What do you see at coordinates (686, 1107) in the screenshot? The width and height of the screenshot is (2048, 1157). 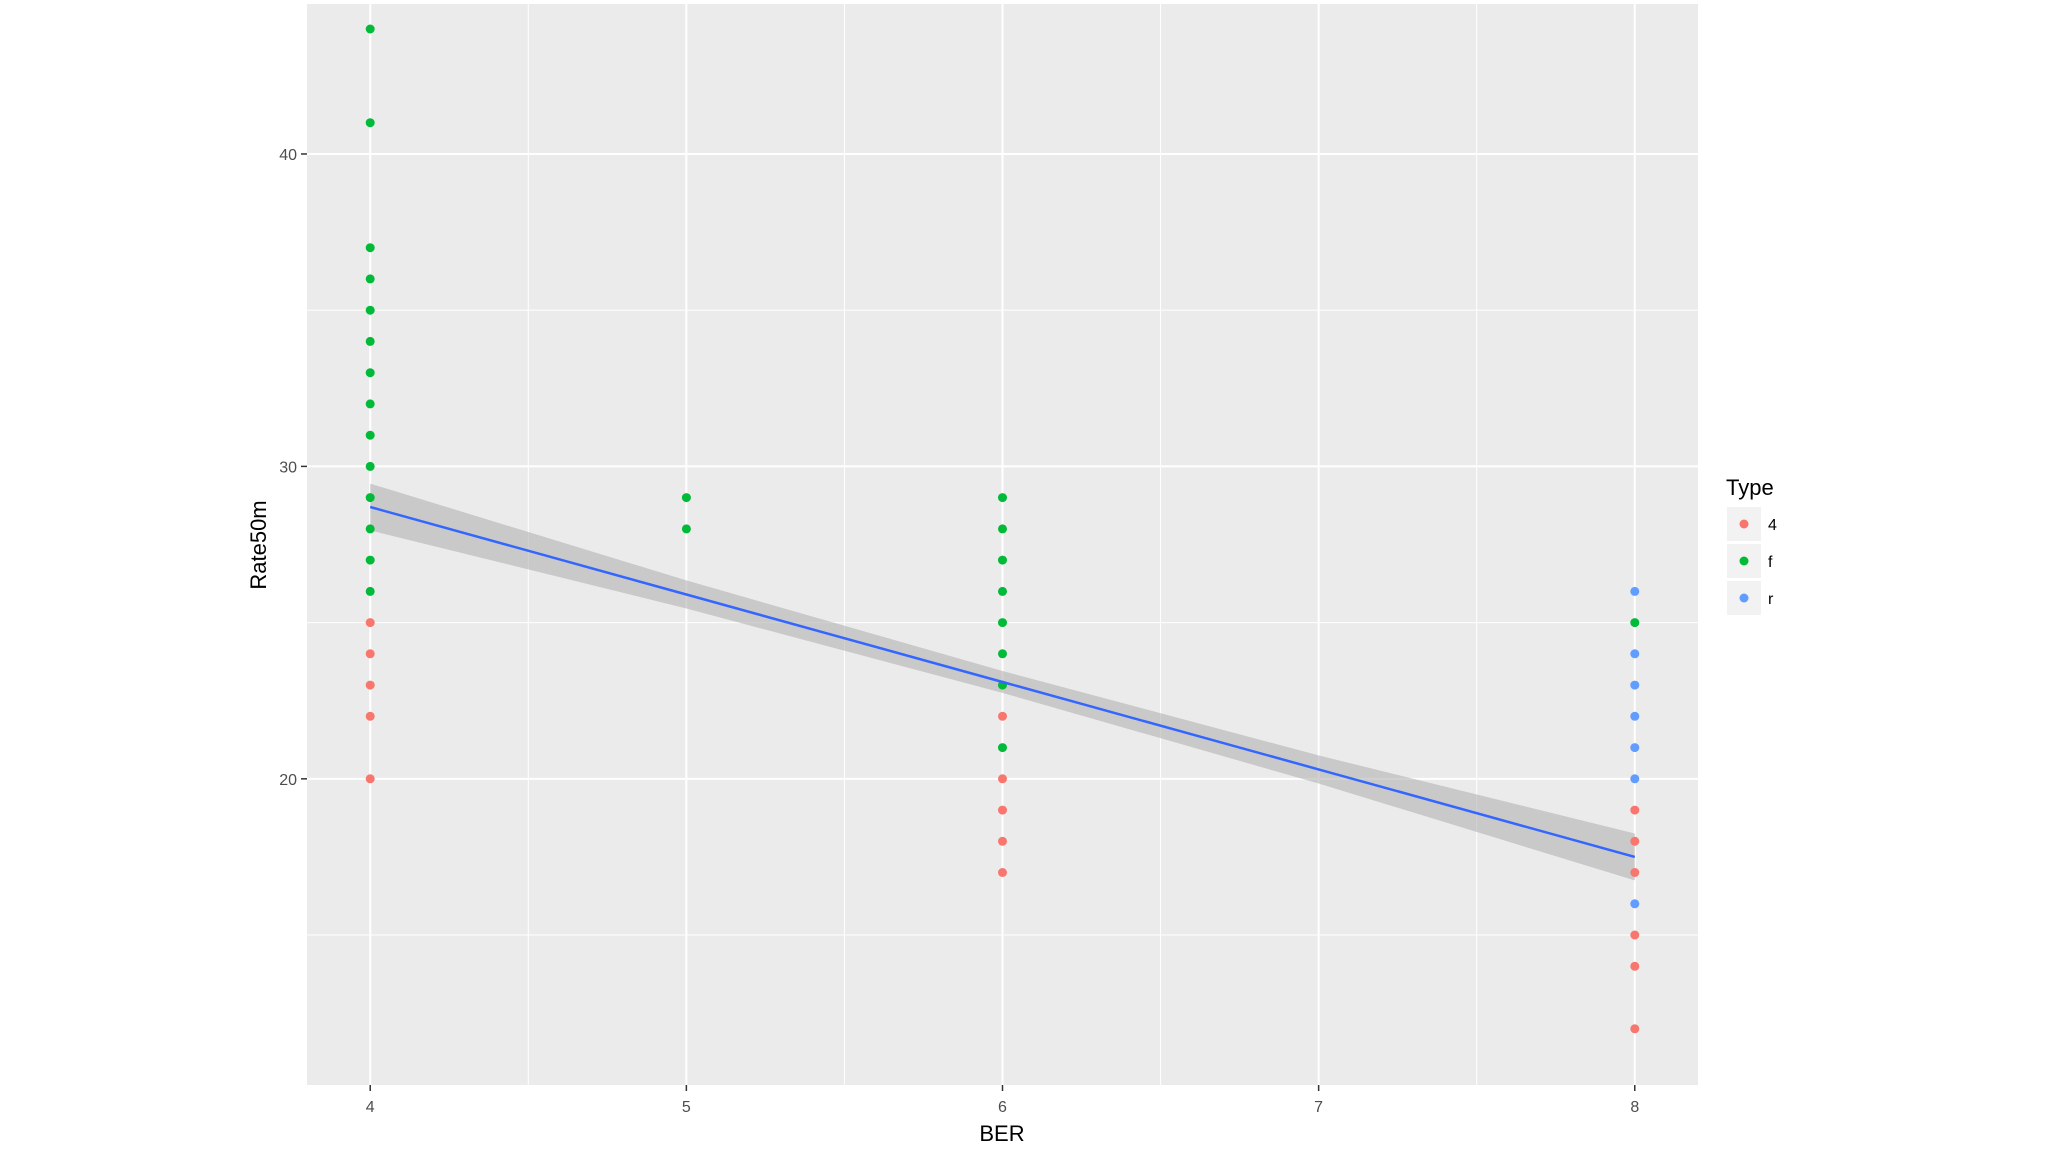 I see `x-tick-label: 5` at bounding box center [686, 1107].